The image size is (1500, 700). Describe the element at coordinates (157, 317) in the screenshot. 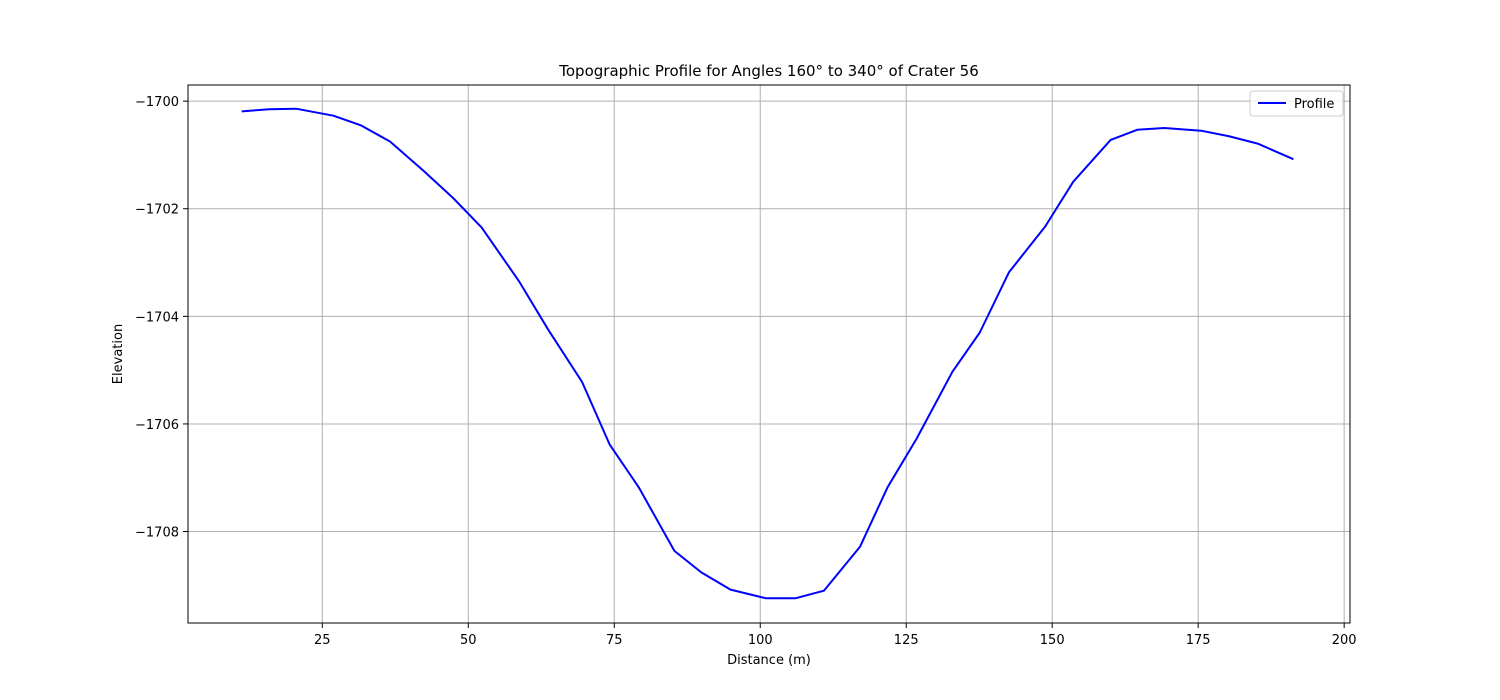

I see `y-tick-label: −1704` at that location.